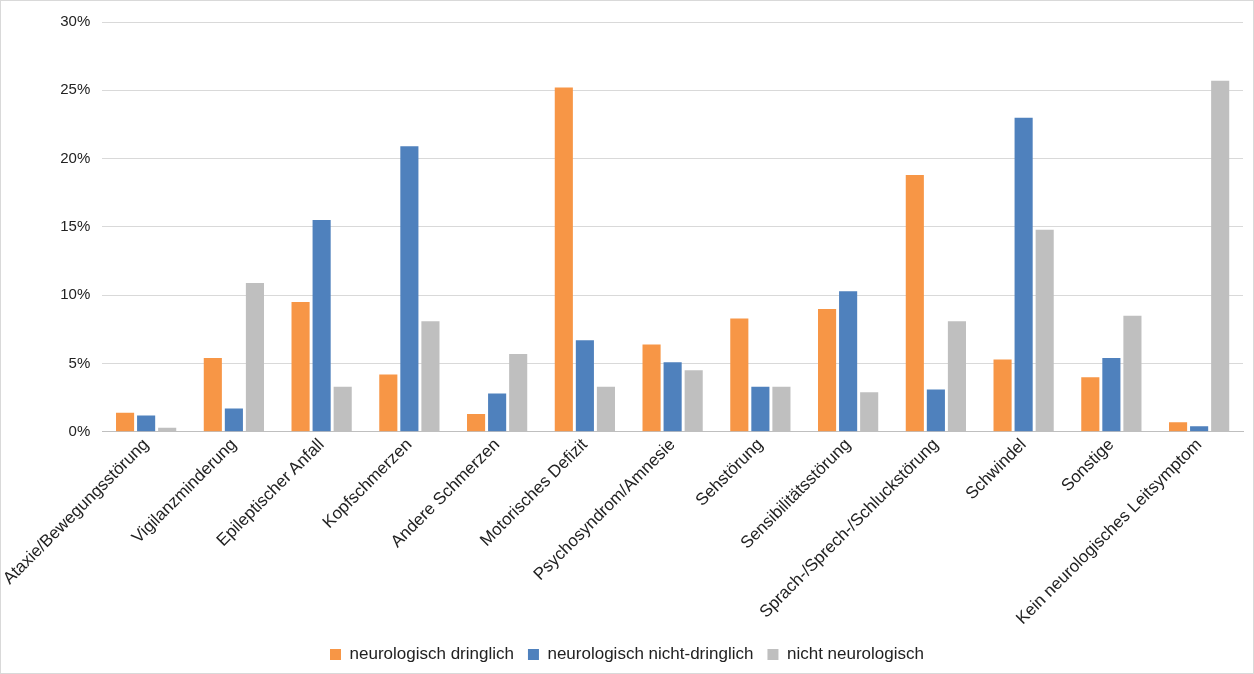 This screenshot has width=1254, height=674. What do you see at coordinates (75, 89) in the screenshot?
I see `y-tick-label: 25%` at bounding box center [75, 89].